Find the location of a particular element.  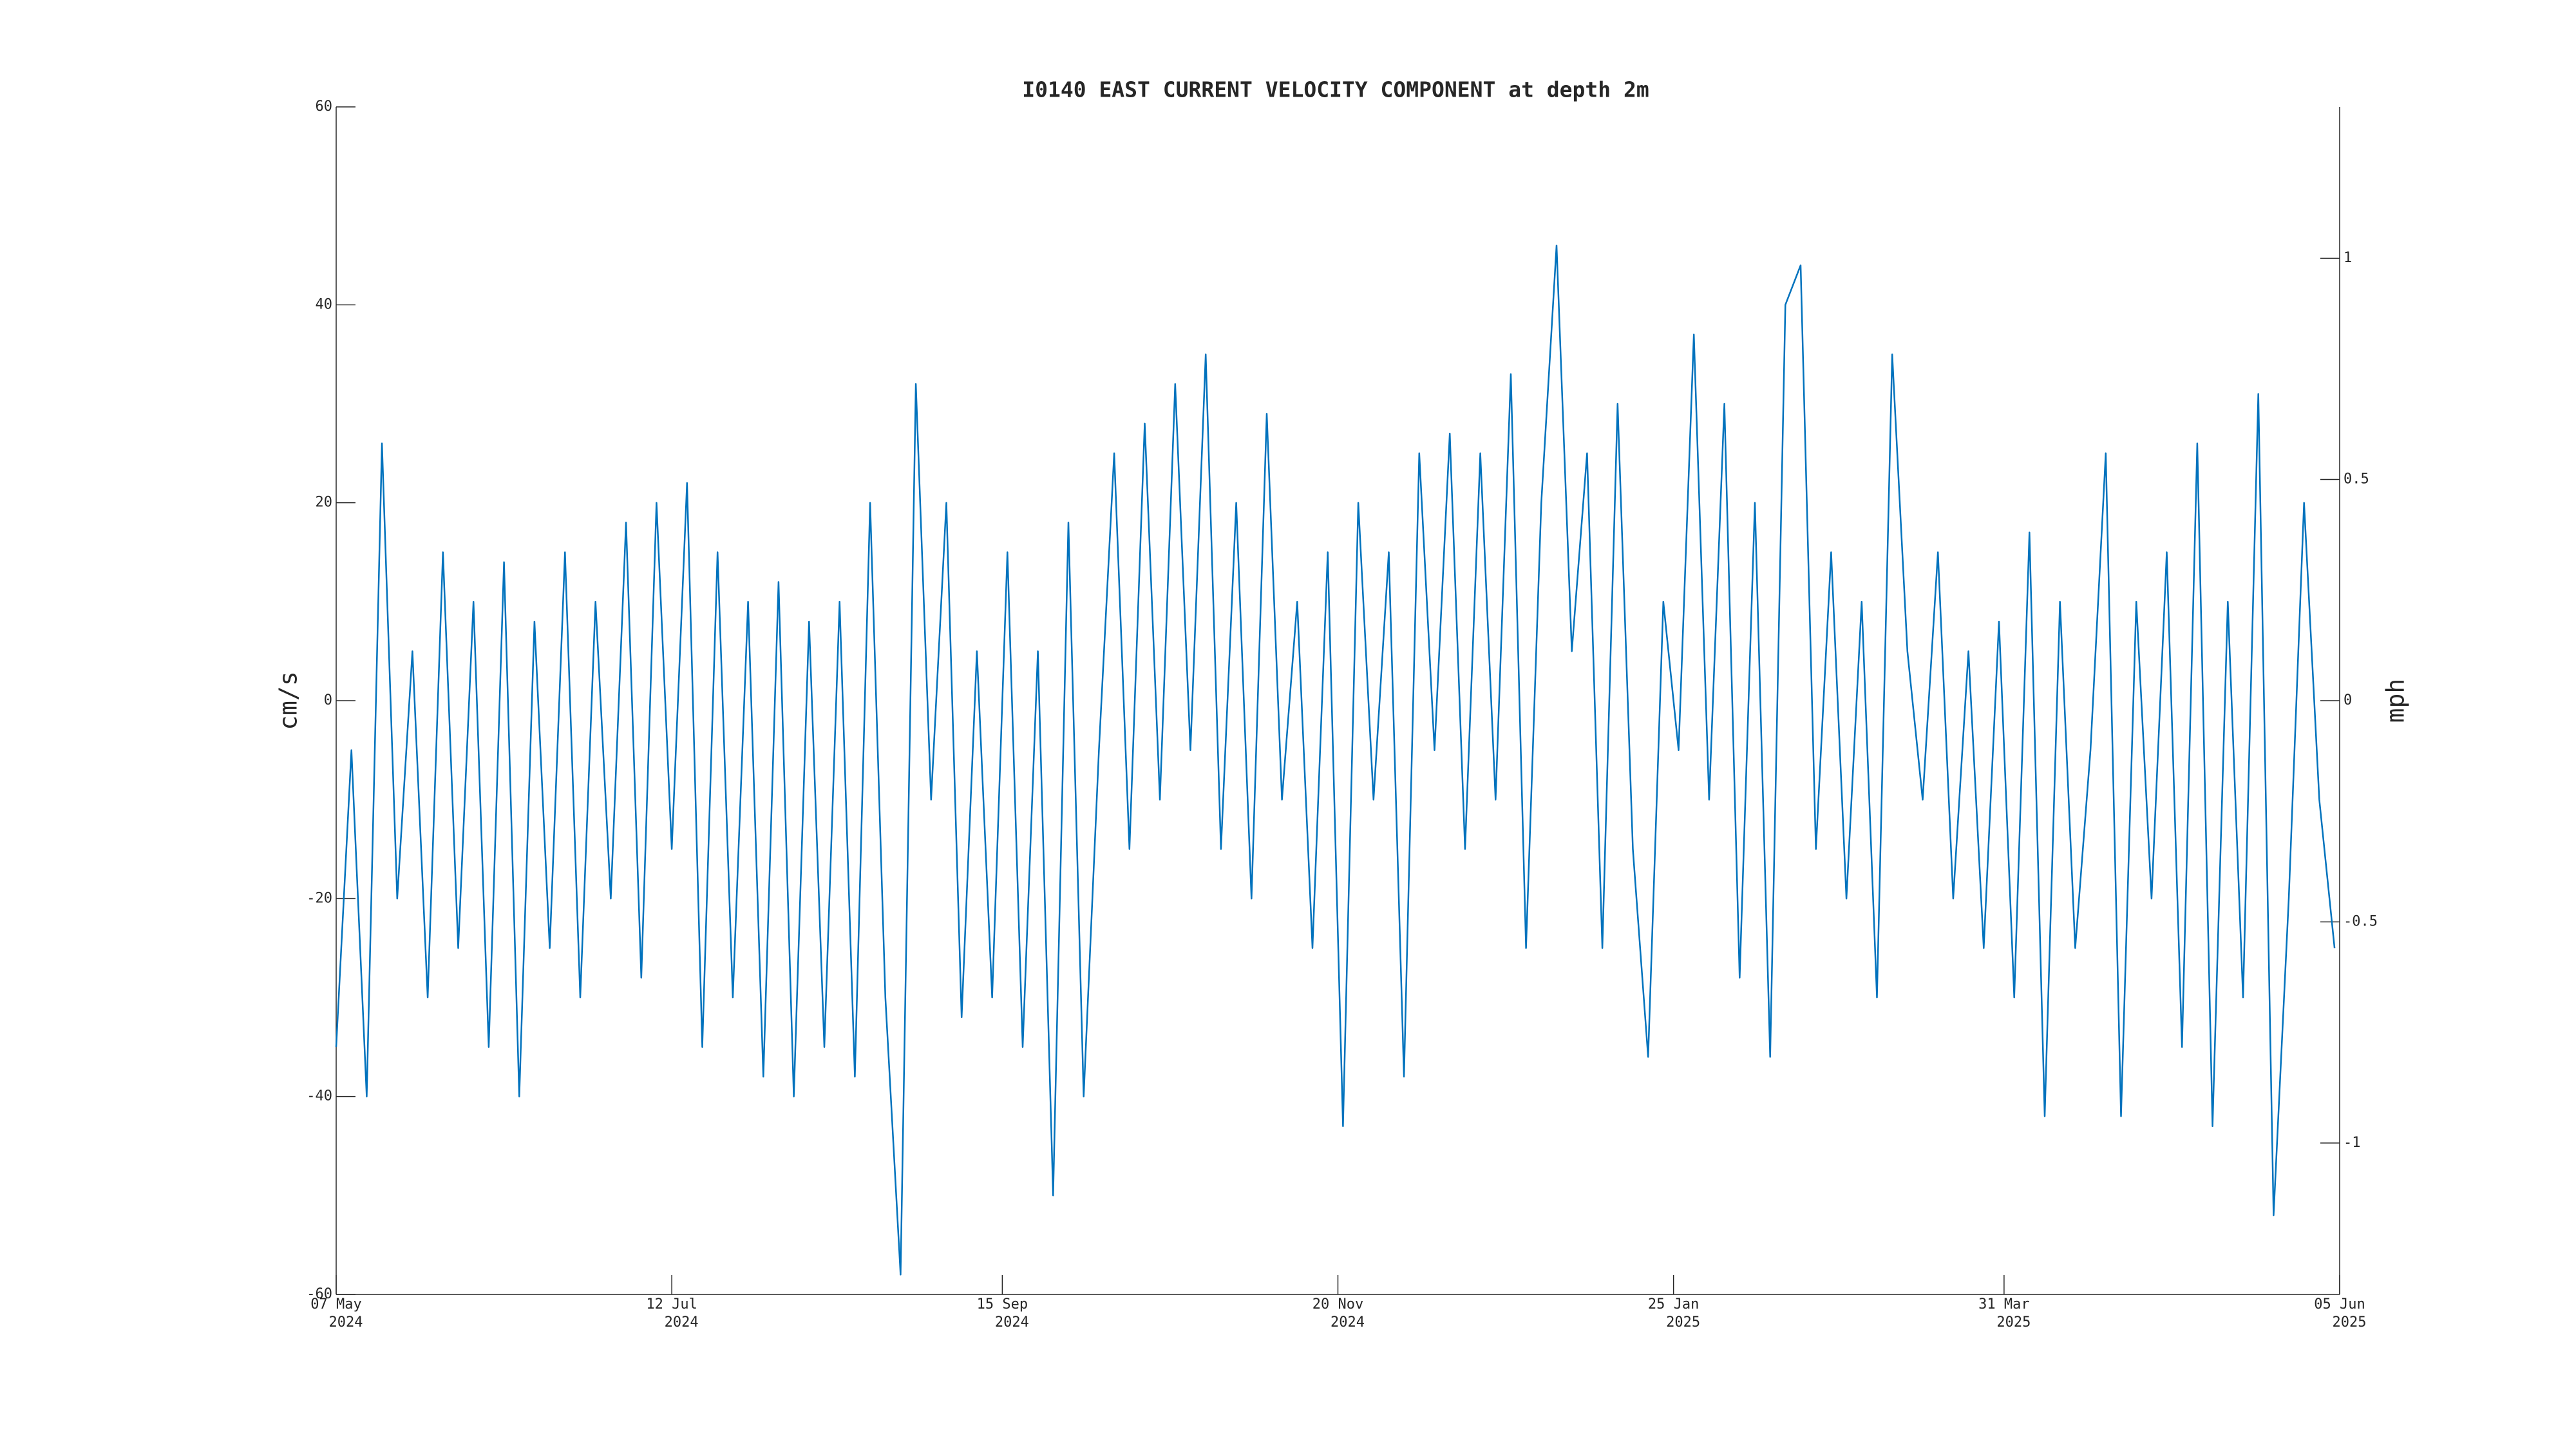

y-tick-label: 0 is located at coordinates (328, 700).